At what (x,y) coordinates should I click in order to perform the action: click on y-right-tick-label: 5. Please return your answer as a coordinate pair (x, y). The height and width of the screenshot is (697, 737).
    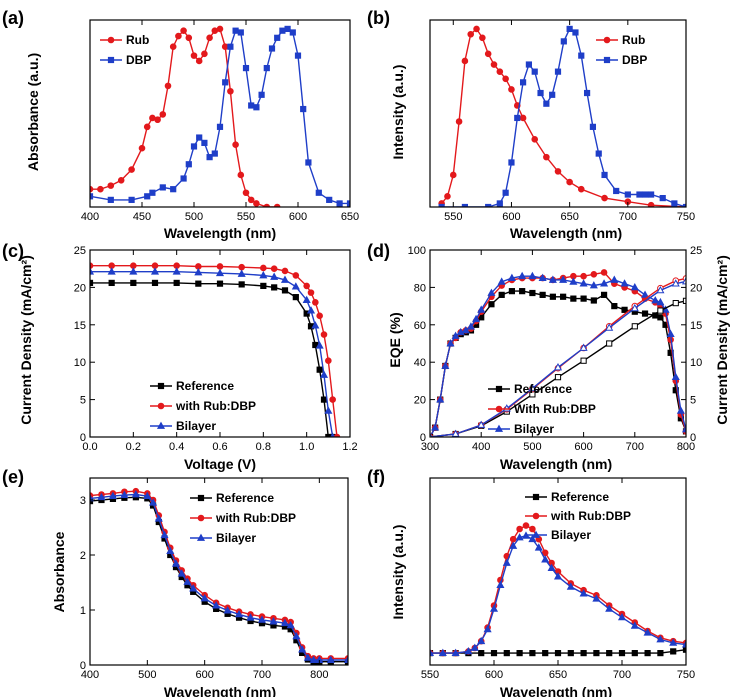
    Looking at the image, I should click on (693, 401).